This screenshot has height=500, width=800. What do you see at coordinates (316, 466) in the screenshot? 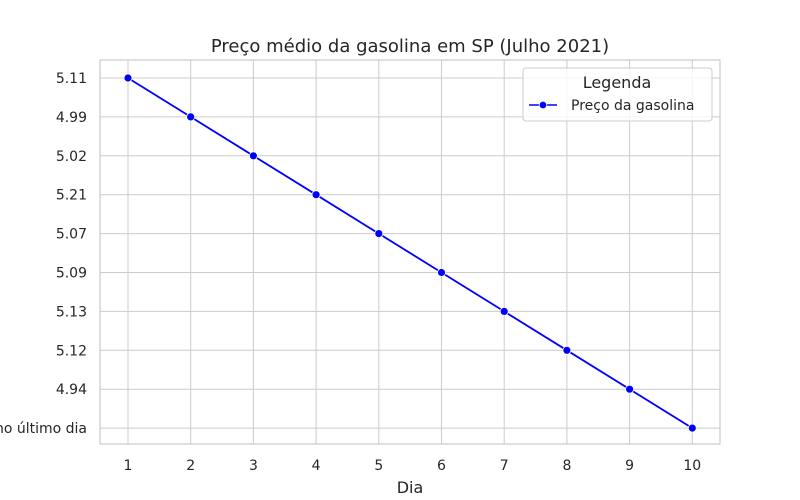
I see `x-tick-label: 4` at bounding box center [316, 466].